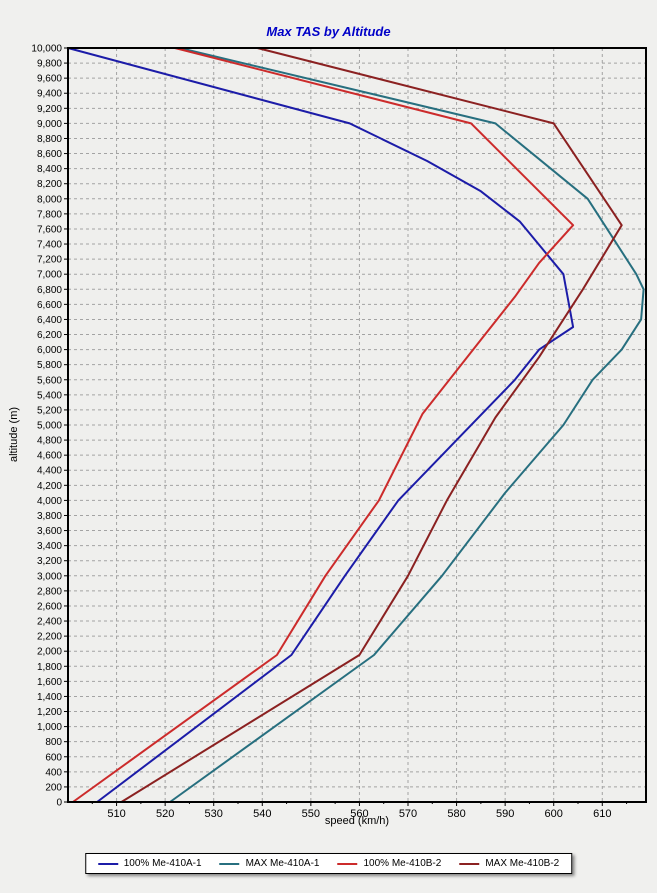 Image resolution: width=657 pixels, height=893 pixels. Describe the element at coordinates (53, 772) in the screenshot. I see `y-tick-label: 400` at that location.